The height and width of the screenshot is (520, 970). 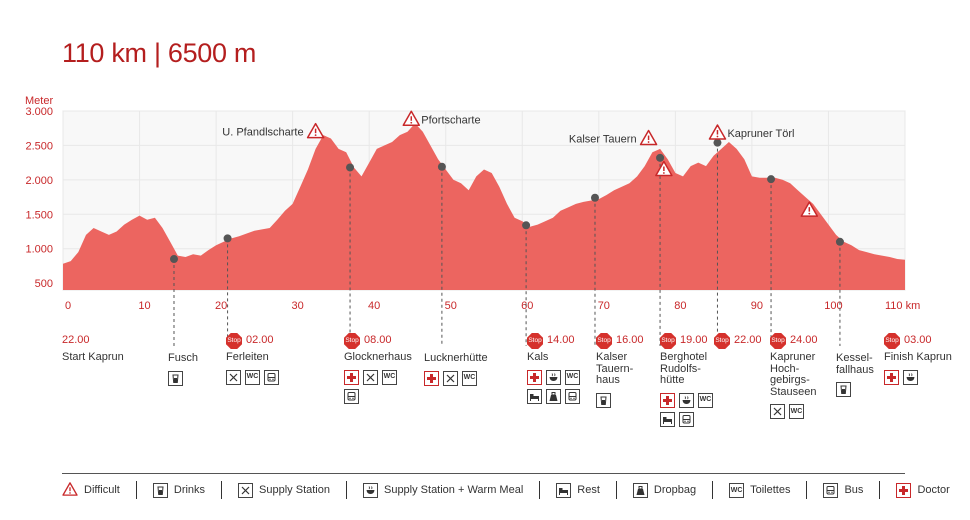 I want to click on station: Lucknerhütte WC, so click(x=456, y=369).